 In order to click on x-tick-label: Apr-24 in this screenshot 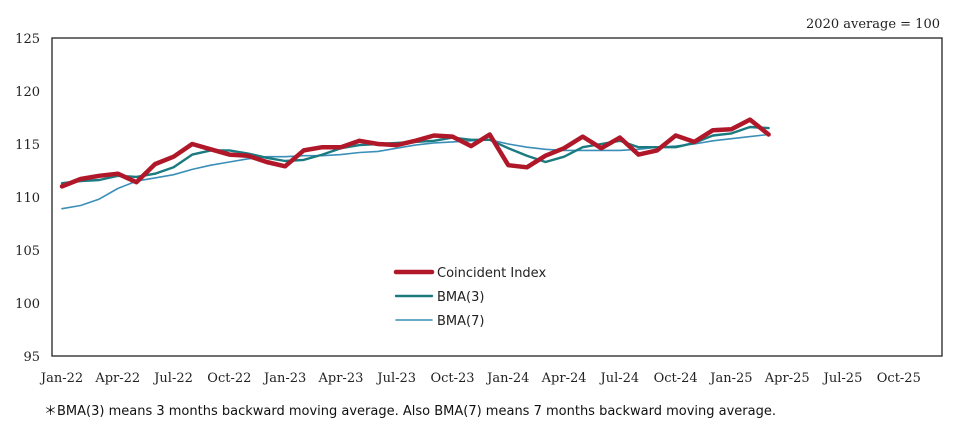, I will do `click(564, 378)`.